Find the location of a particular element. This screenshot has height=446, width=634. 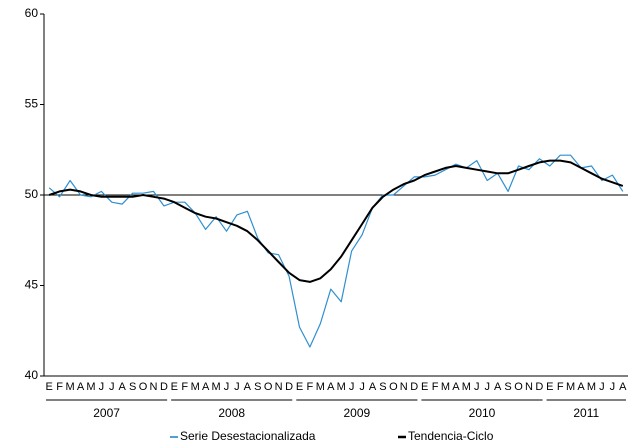

year-label: 2008 is located at coordinates (231, 413).